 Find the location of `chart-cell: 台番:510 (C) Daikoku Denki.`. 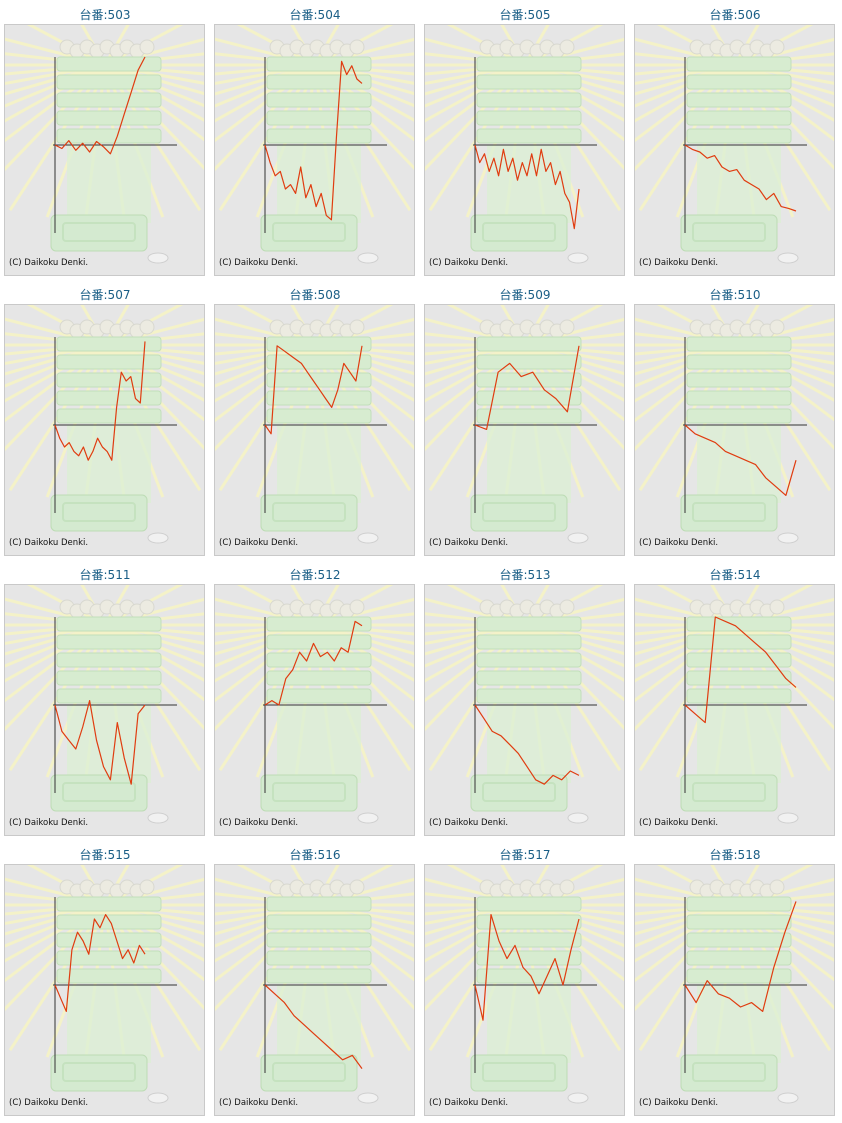

chart-cell: 台番:510 (C) Daikoku Denki. is located at coordinates (735, 422).